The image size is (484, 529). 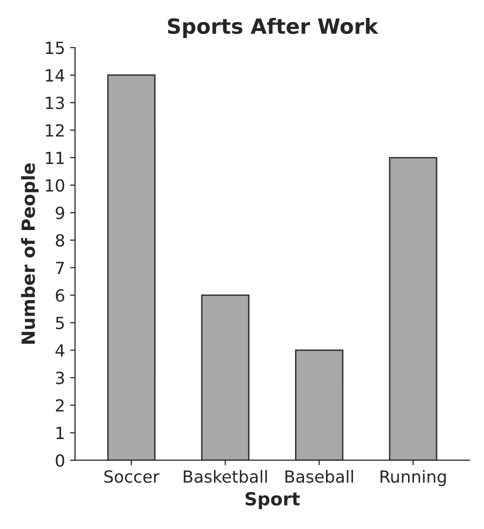 I want to click on y-tick-label: 5, so click(x=60, y=323).